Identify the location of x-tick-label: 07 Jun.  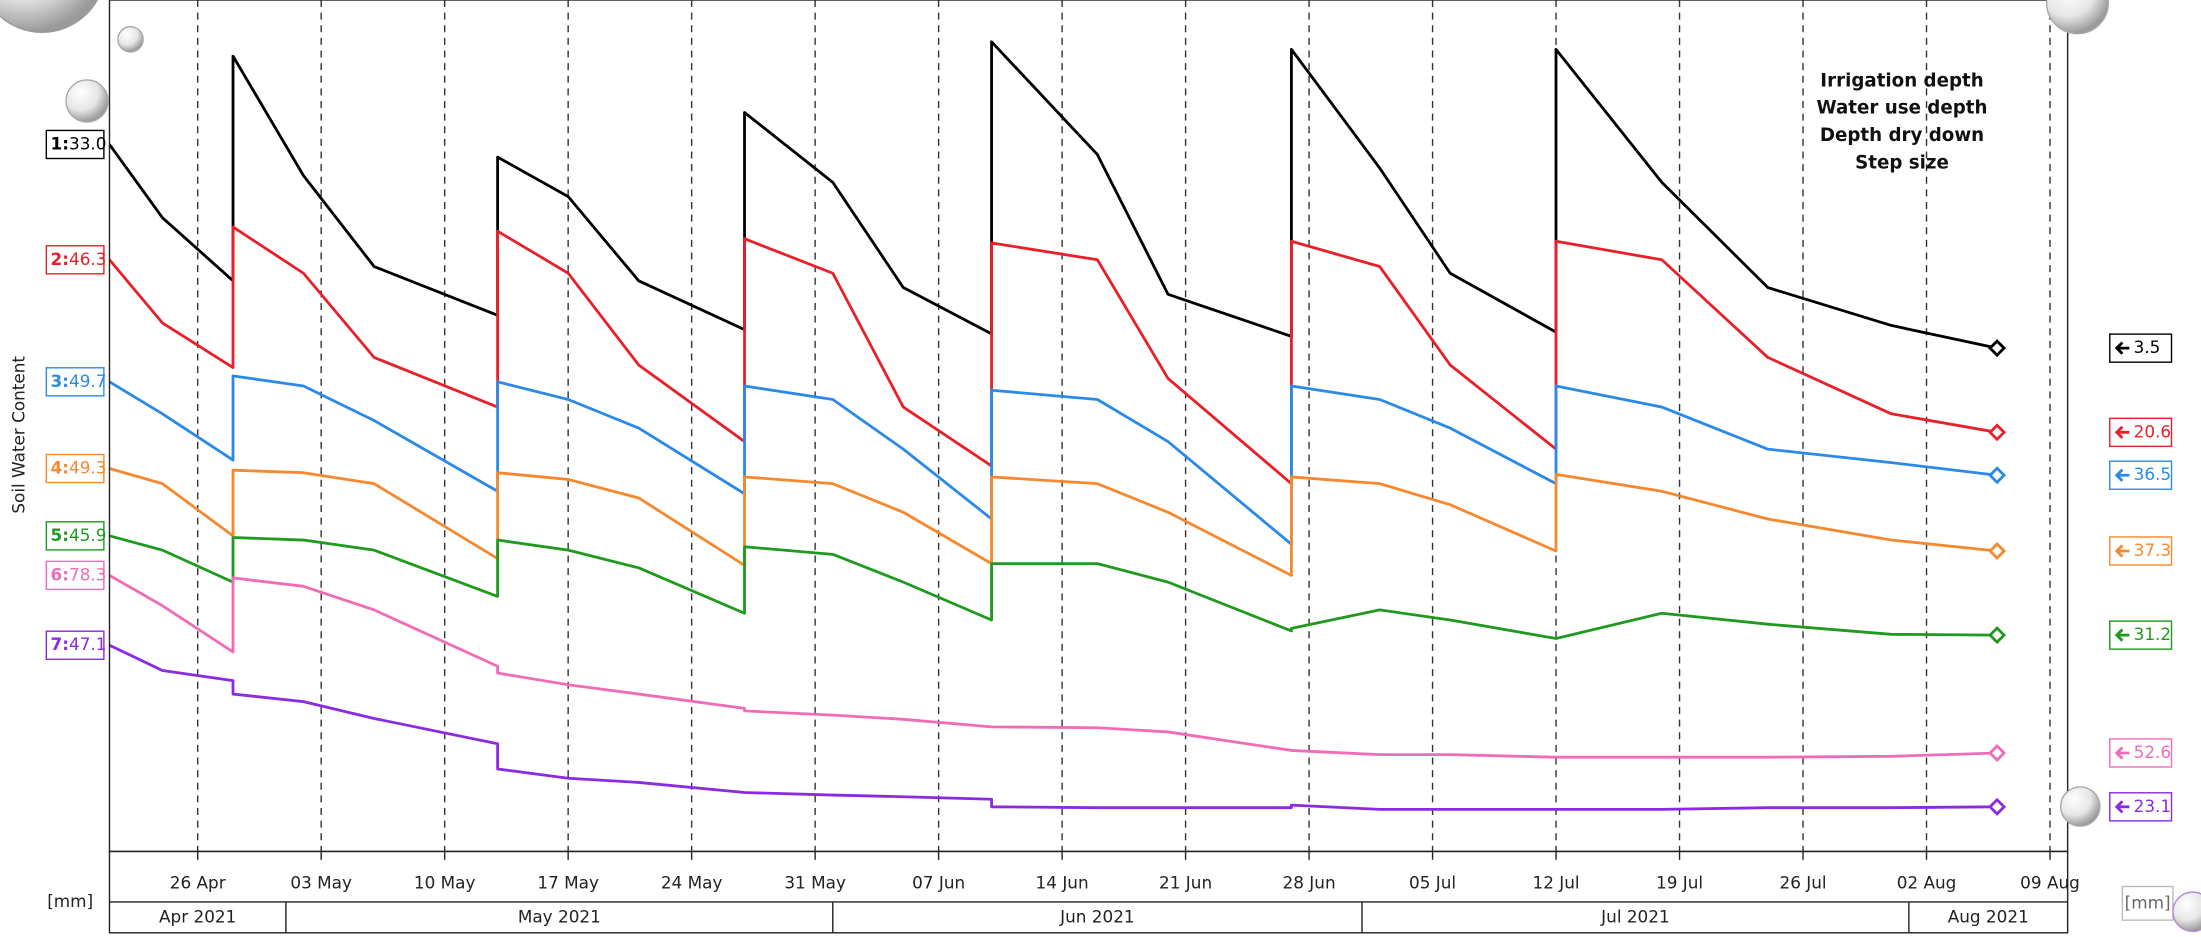
(938, 883).